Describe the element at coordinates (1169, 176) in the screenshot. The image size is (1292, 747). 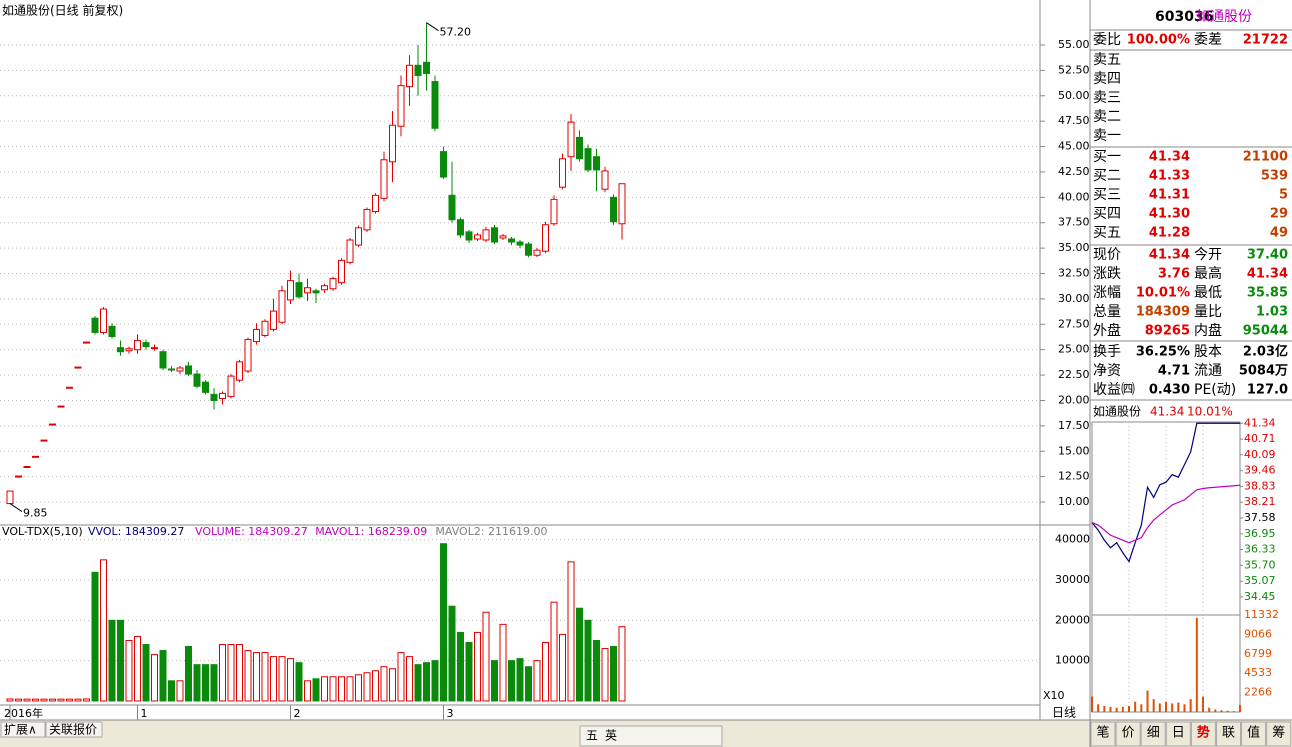
I see `quote-text: 41.33` at that location.